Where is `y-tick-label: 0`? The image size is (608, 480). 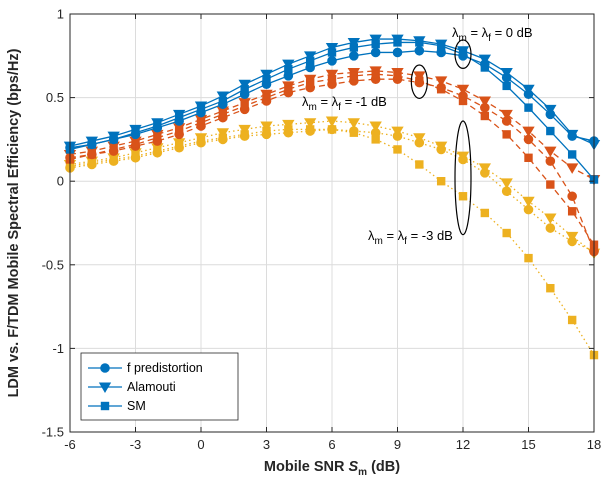
y-tick-label: 0 is located at coordinates (60, 181).